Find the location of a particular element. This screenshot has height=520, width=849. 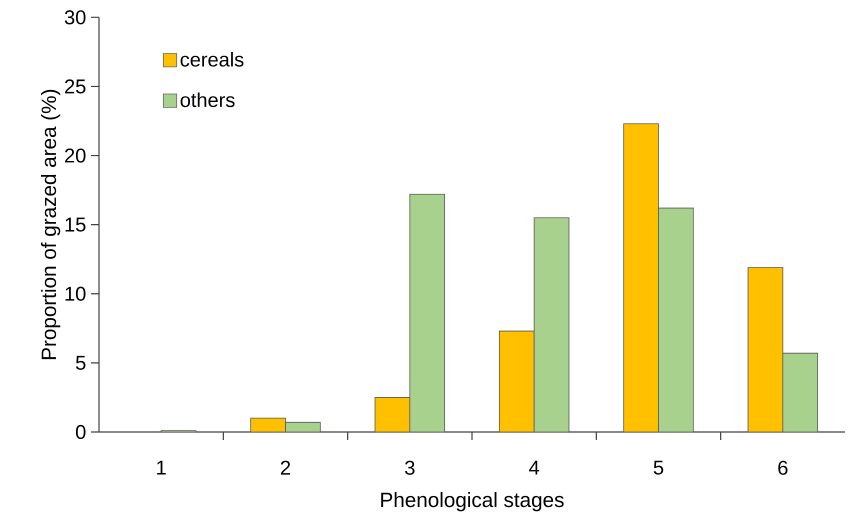

legend-label: cereals is located at coordinates (212, 59).